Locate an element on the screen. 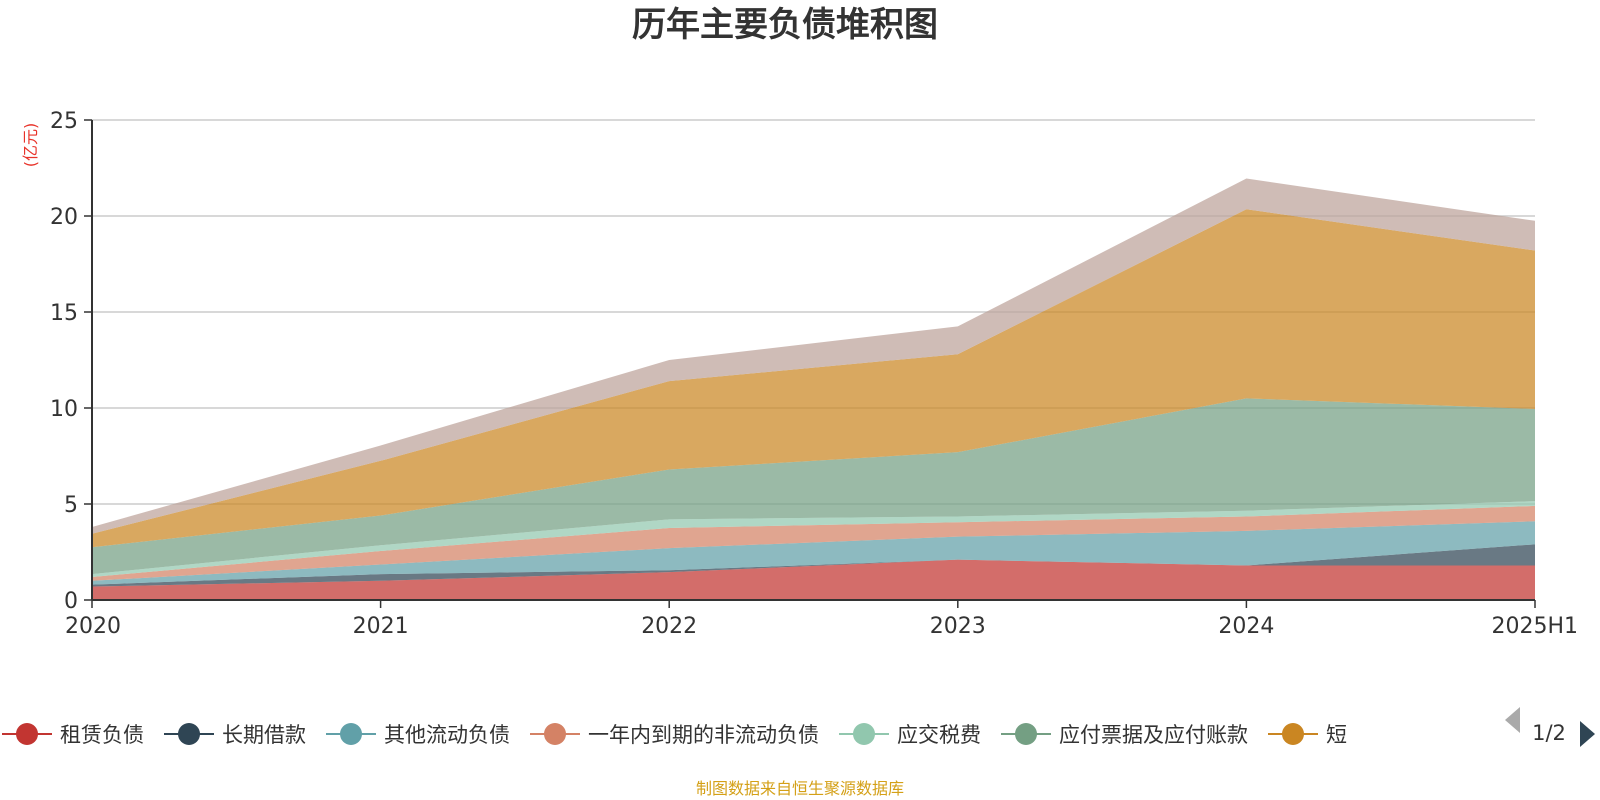 This screenshot has height=800, width=1600. legend-pager: 1/2 is located at coordinates (1550, 727).